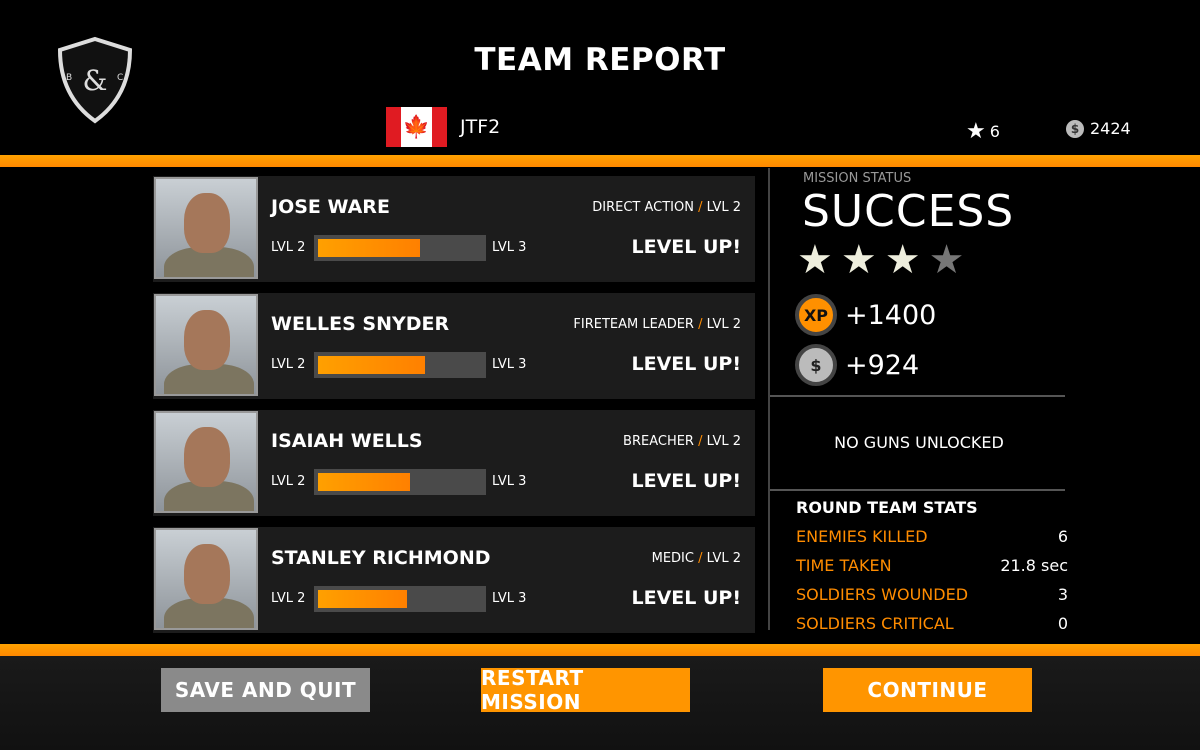 Image resolution: width=1200 pixels, height=750 pixels. Describe the element at coordinates (600, 60) in the screenshot. I see `page-title: TEAM REPORT` at that location.